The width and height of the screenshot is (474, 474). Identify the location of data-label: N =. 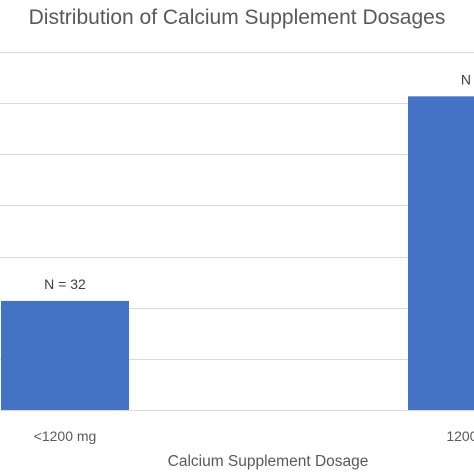
(467, 79).